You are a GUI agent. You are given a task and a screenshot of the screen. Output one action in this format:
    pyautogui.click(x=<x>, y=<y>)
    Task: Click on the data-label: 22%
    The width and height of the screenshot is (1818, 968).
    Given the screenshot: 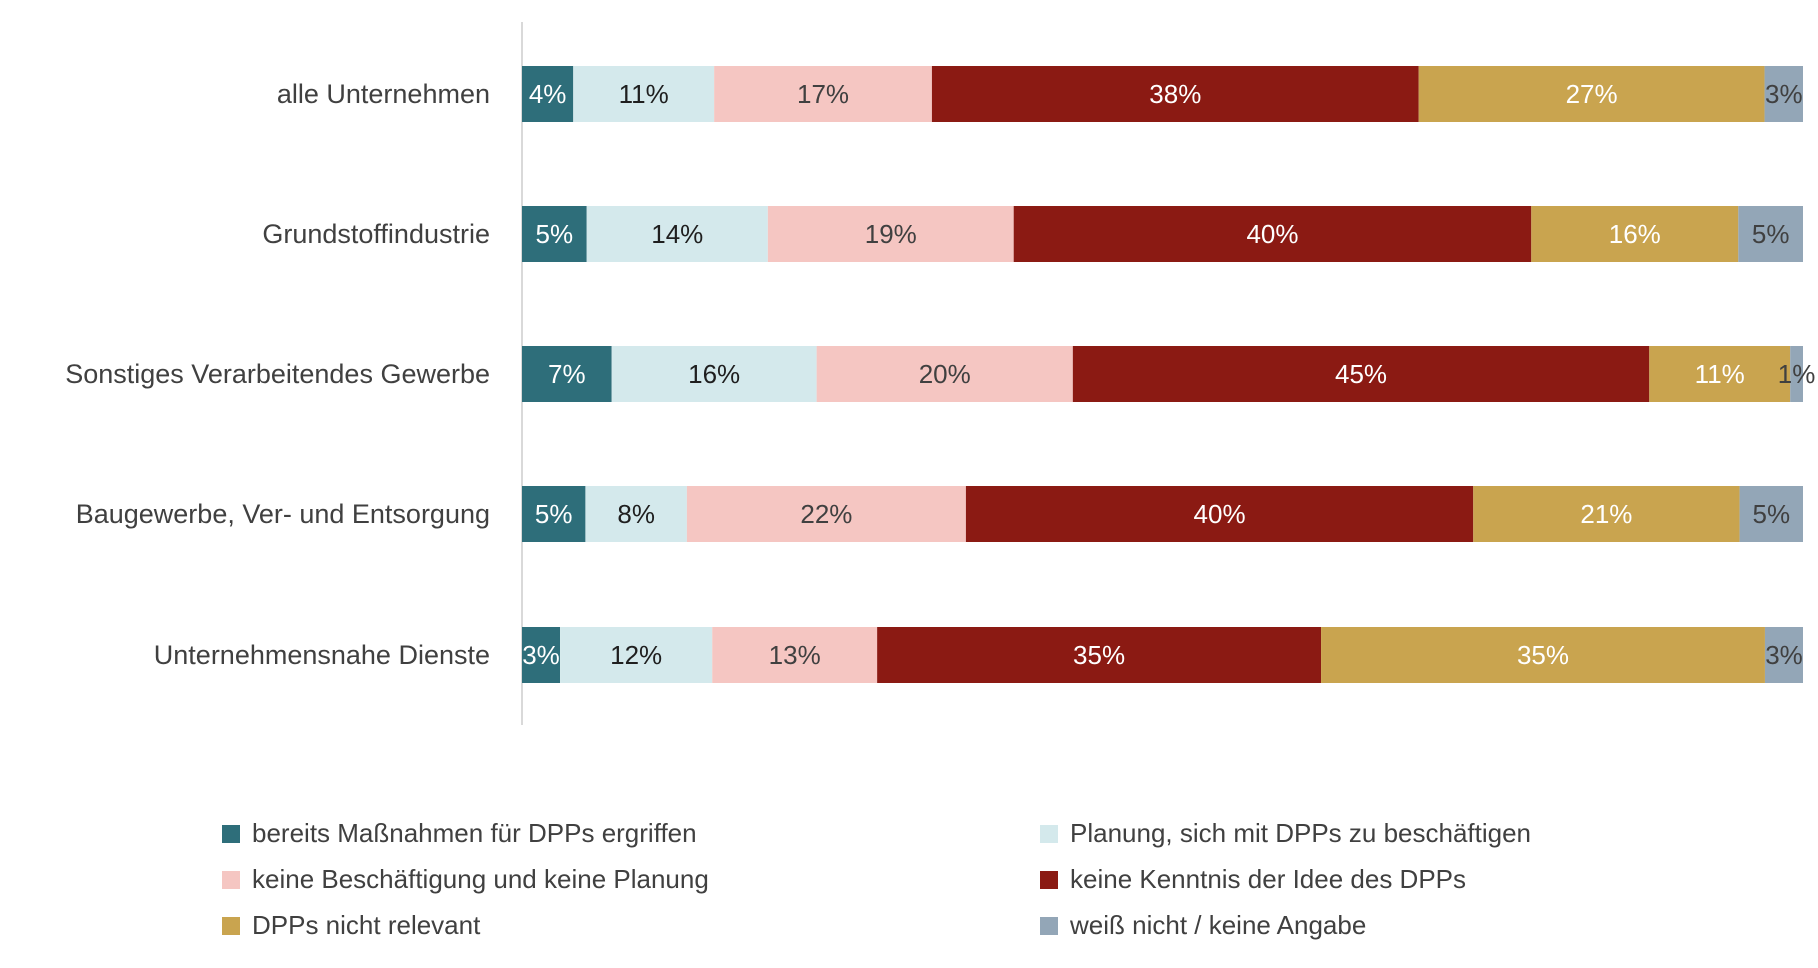 What is the action you would take?
    pyautogui.click(x=826, y=514)
    